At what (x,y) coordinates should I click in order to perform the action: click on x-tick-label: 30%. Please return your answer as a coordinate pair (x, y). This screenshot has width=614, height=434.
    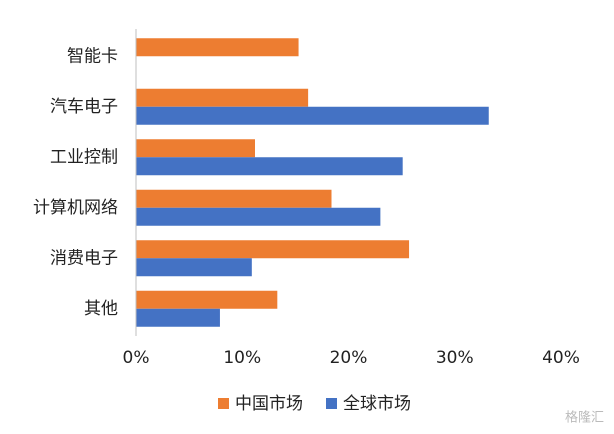
    Looking at the image, I should click on (455, 358).